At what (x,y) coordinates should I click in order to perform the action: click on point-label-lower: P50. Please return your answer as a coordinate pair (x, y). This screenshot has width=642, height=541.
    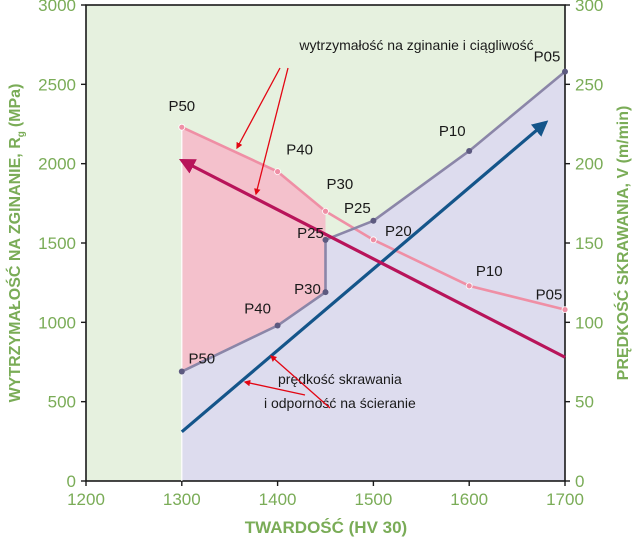
    Looking at the image, I should click on (201, 359).